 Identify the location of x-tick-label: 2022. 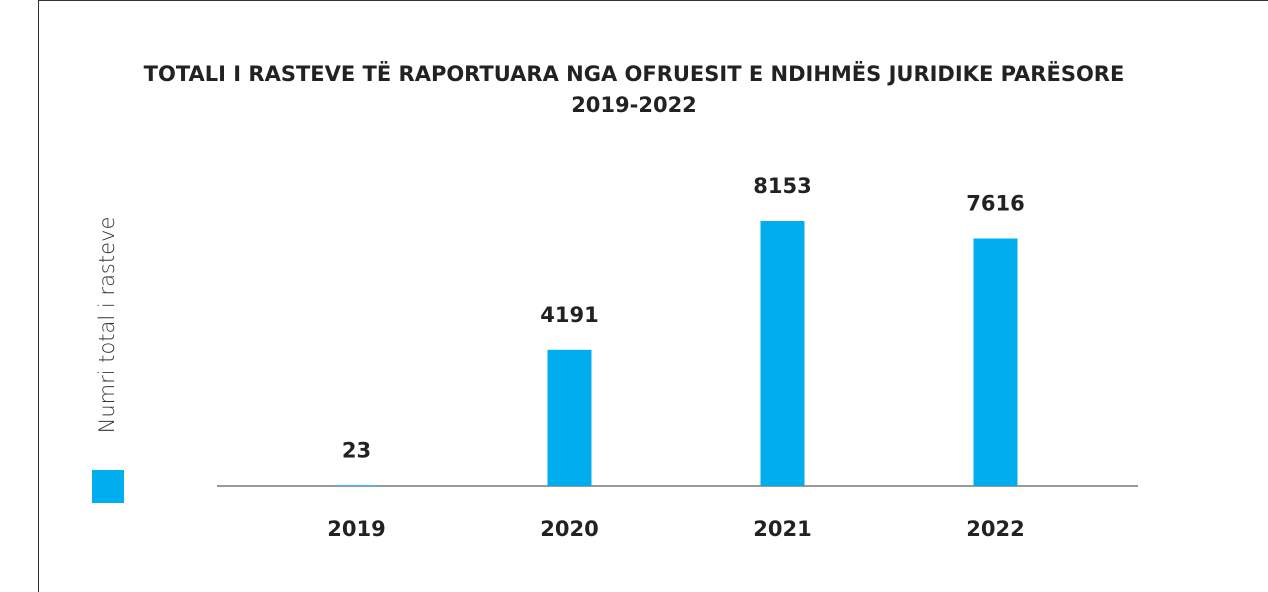
(995, 529).